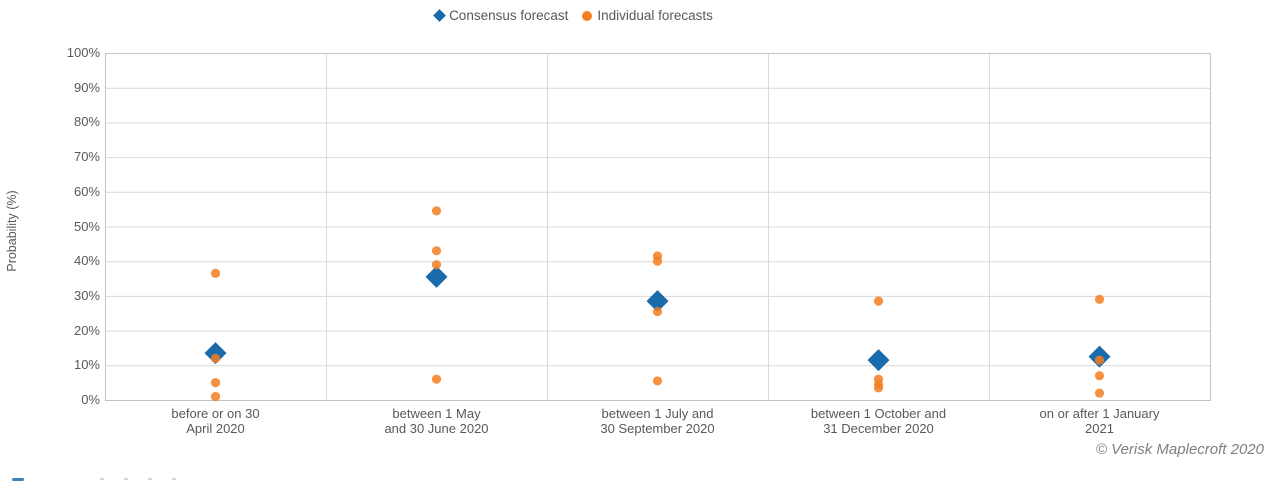 This screenshot has width=1268, height=484. Describe the element at coordinates (215, 413) in the screenshot. I see `x-category-label-line: before or on 30` at that location.